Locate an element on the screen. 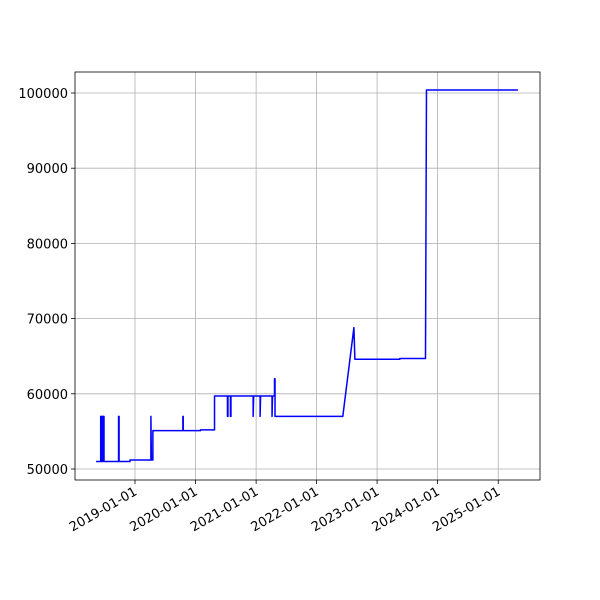 This screenshot has width=600, height=600. y-tick-label: 70000 is located at coordinates (47, 320).